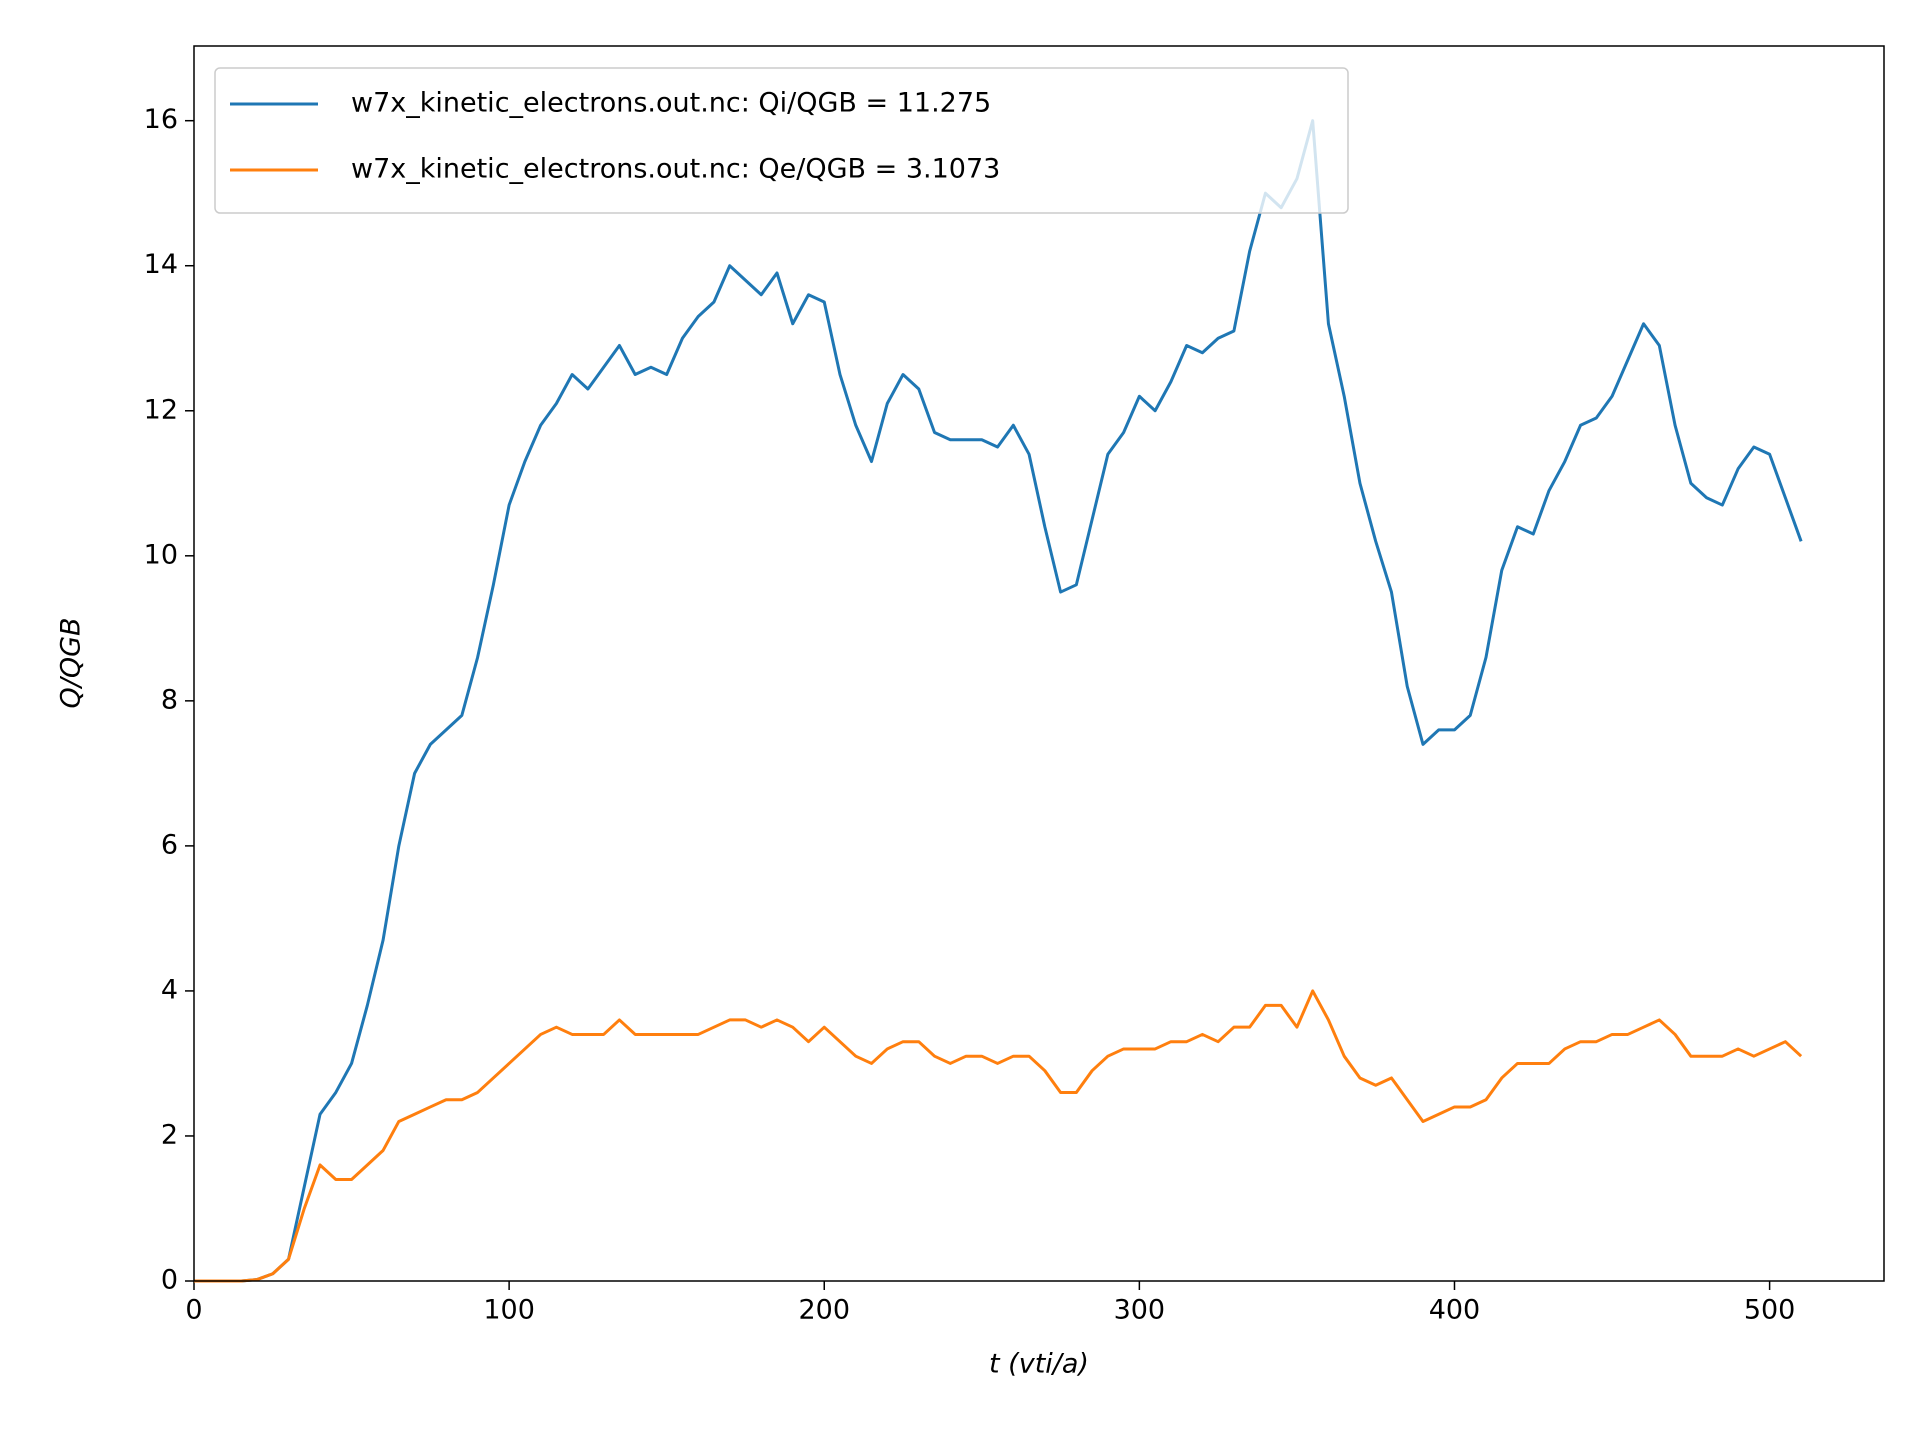  I want to click on x-tick-label: 0, so click(193, 1310).